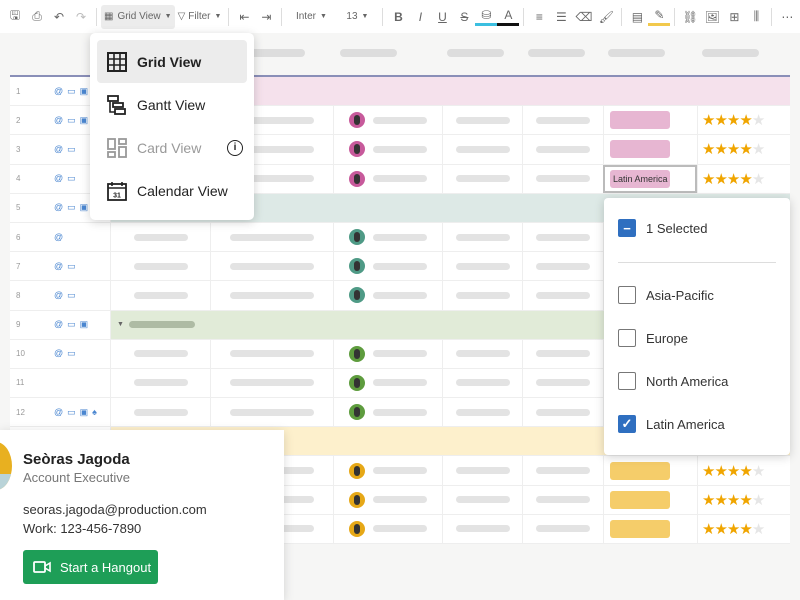  I want to click on columns-icon: ⫼, so click(756, 16).